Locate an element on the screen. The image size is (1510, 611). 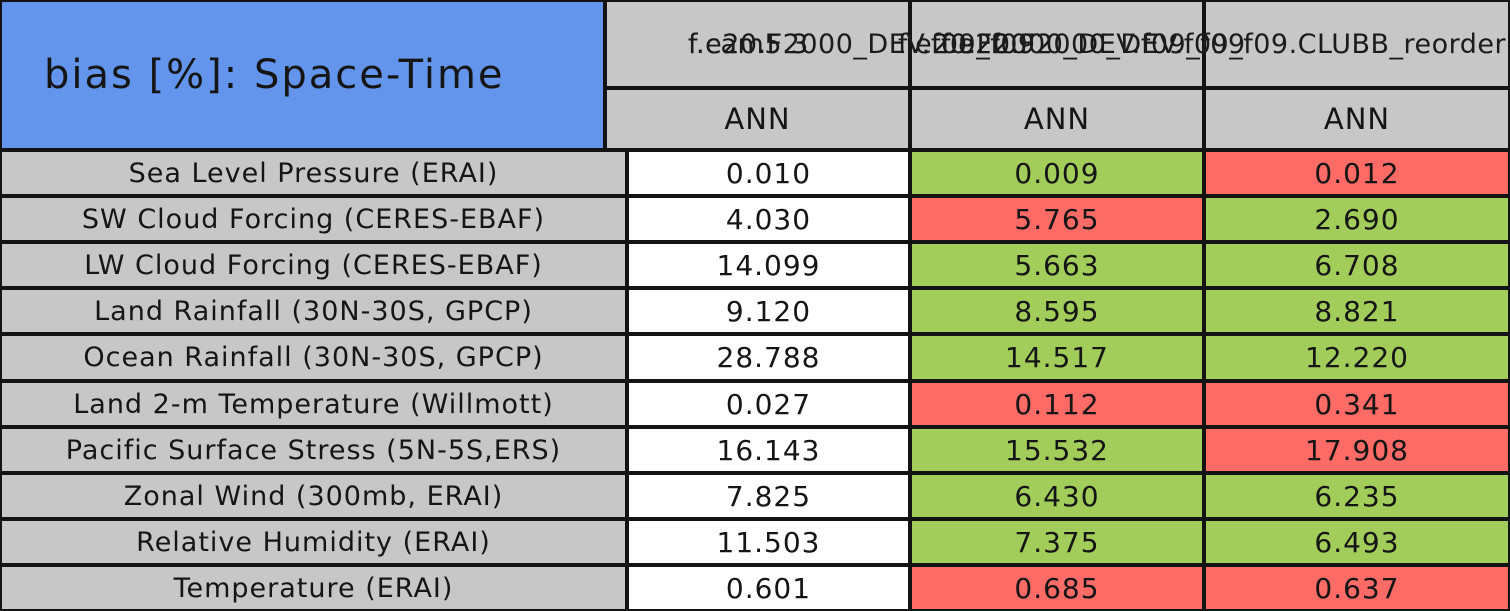
value-cell-case2: 15.532 is located at coordinates (1057, 450).